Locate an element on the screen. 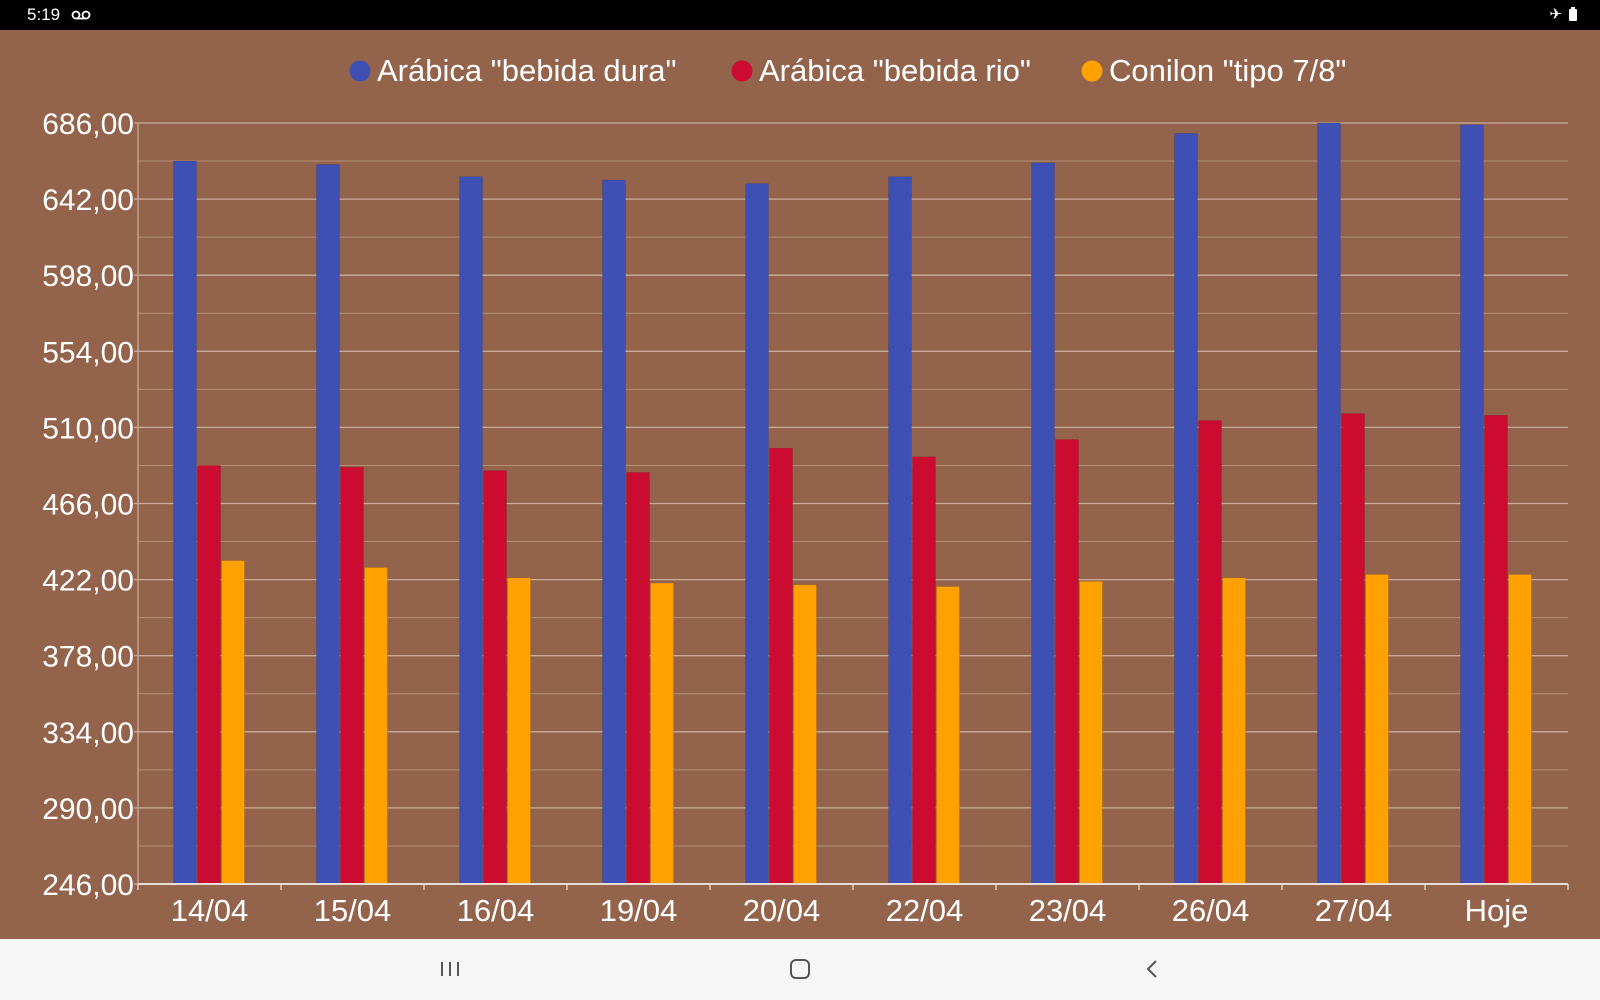  y-tick-label: 642,00 is located at coordinates (88, 200).